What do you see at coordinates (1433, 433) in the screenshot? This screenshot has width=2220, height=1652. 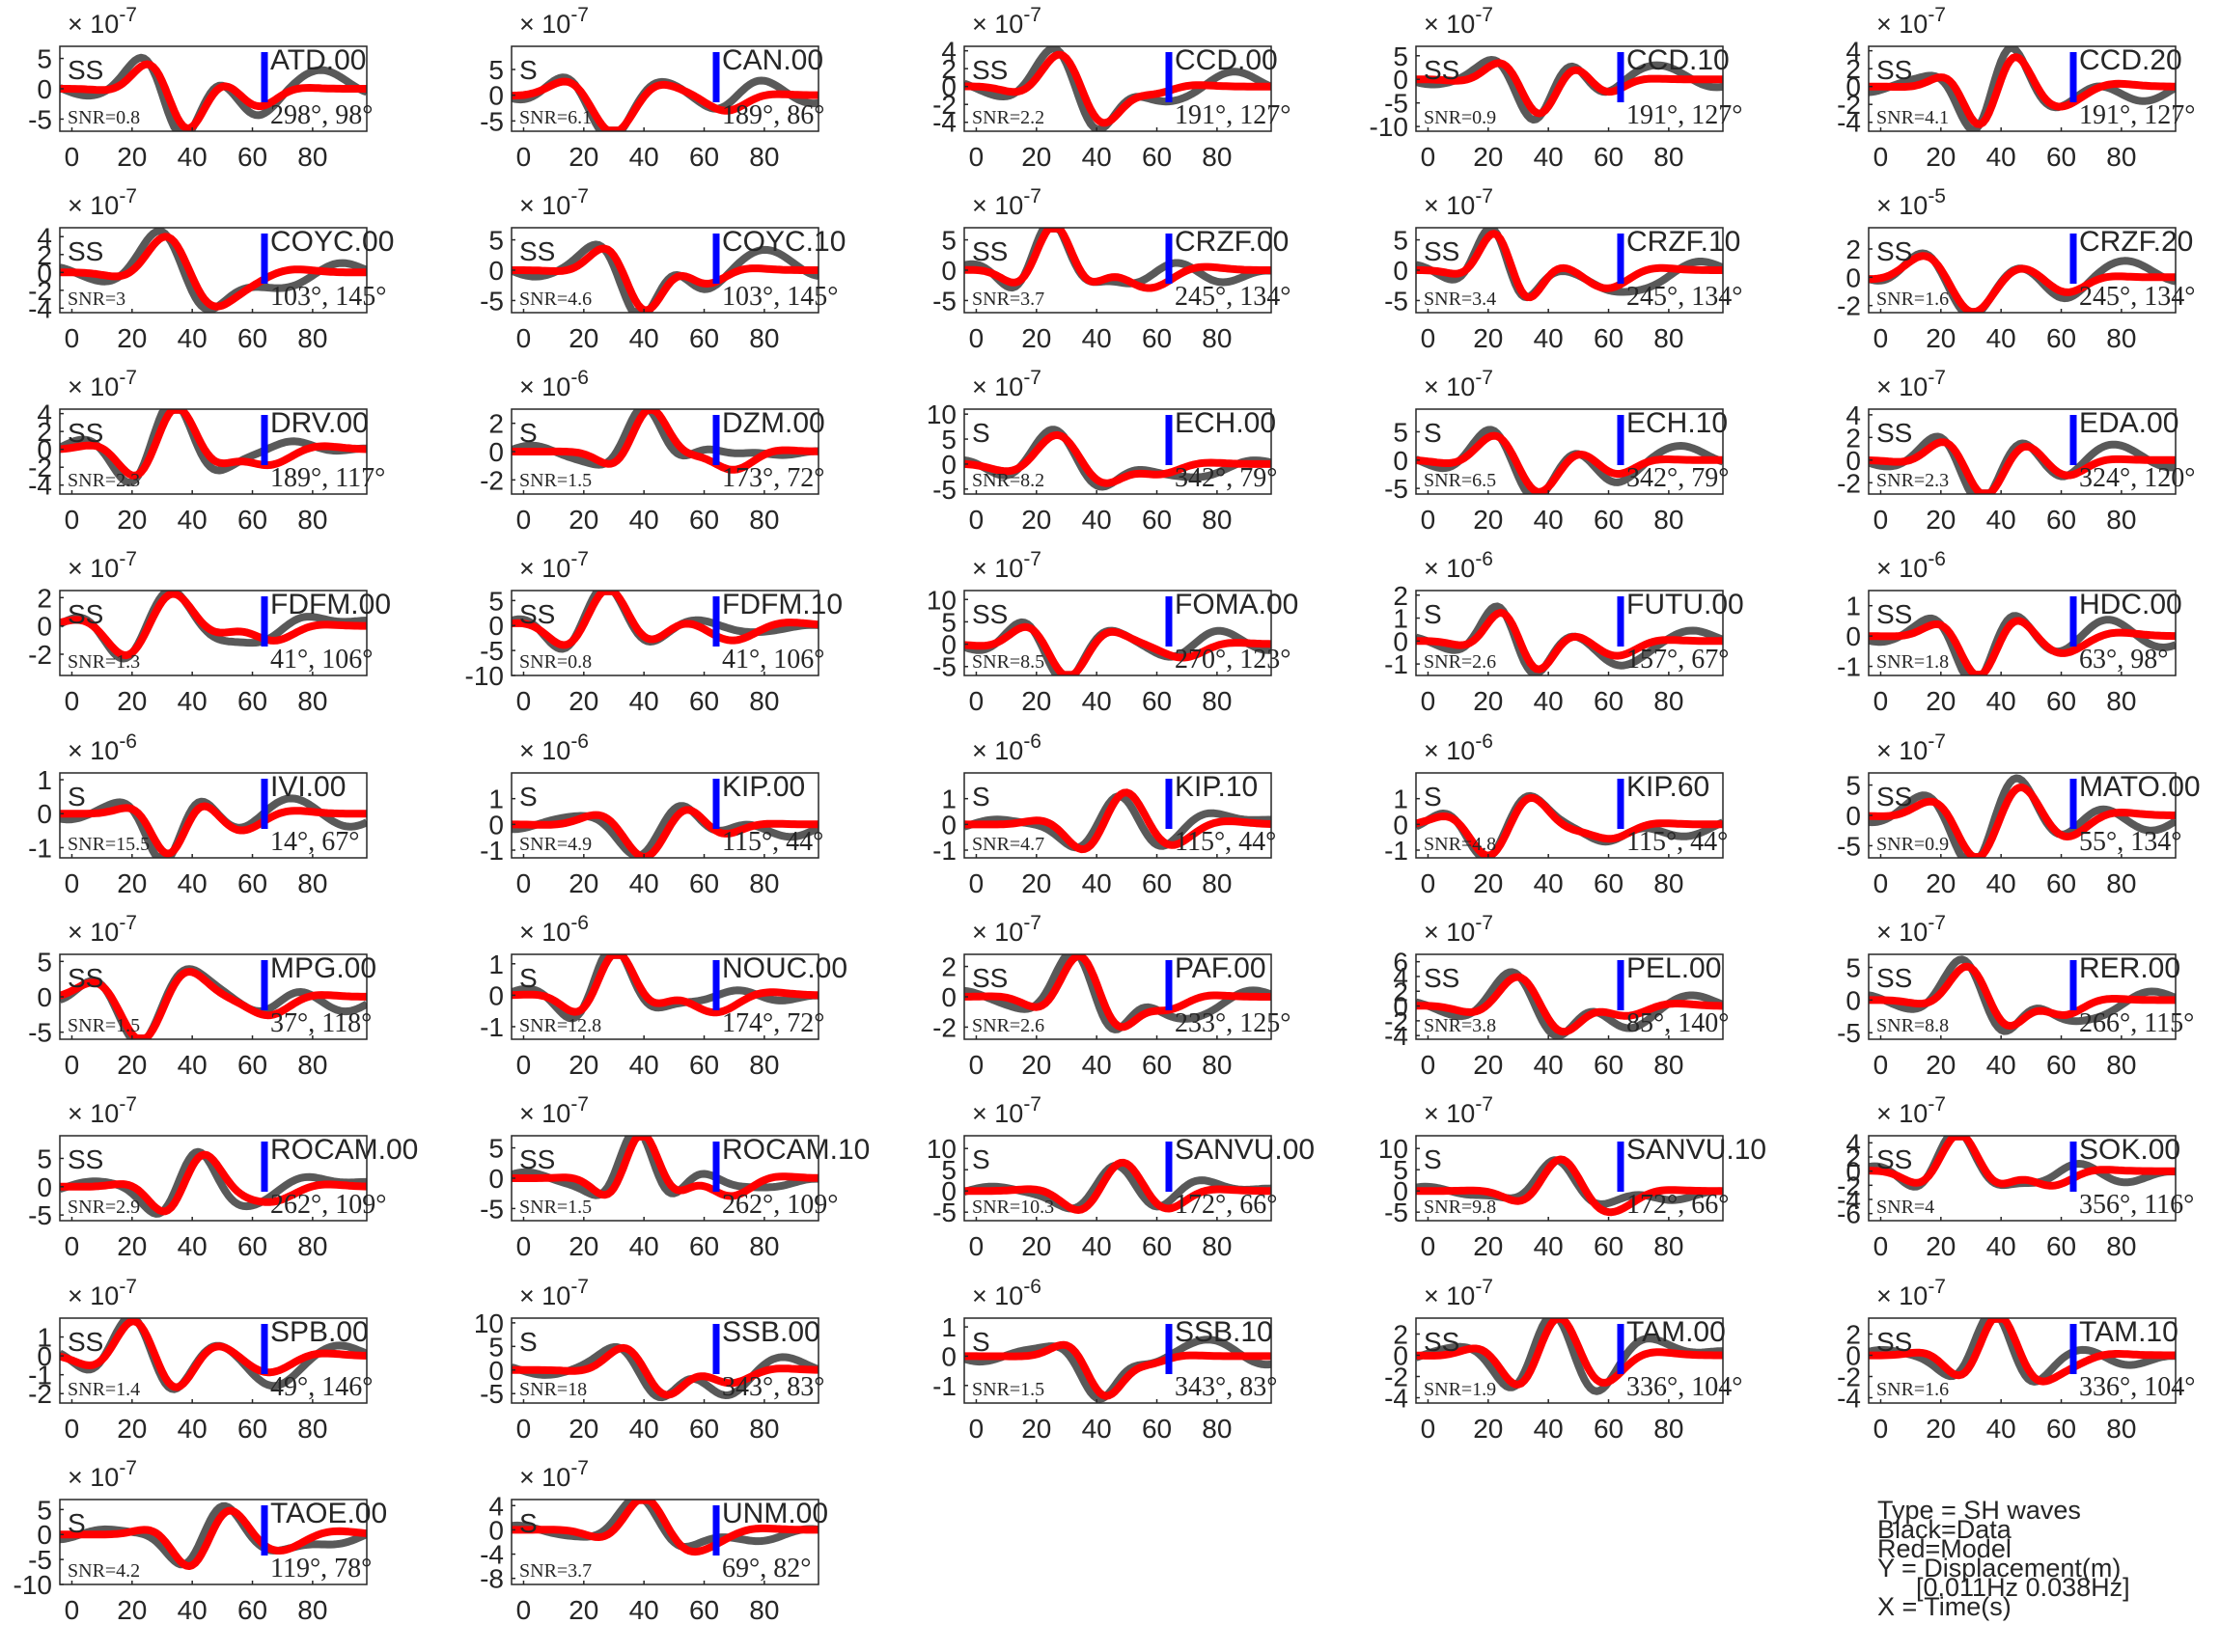 I see `phase-label: S` at bounding box center [1433, 433].